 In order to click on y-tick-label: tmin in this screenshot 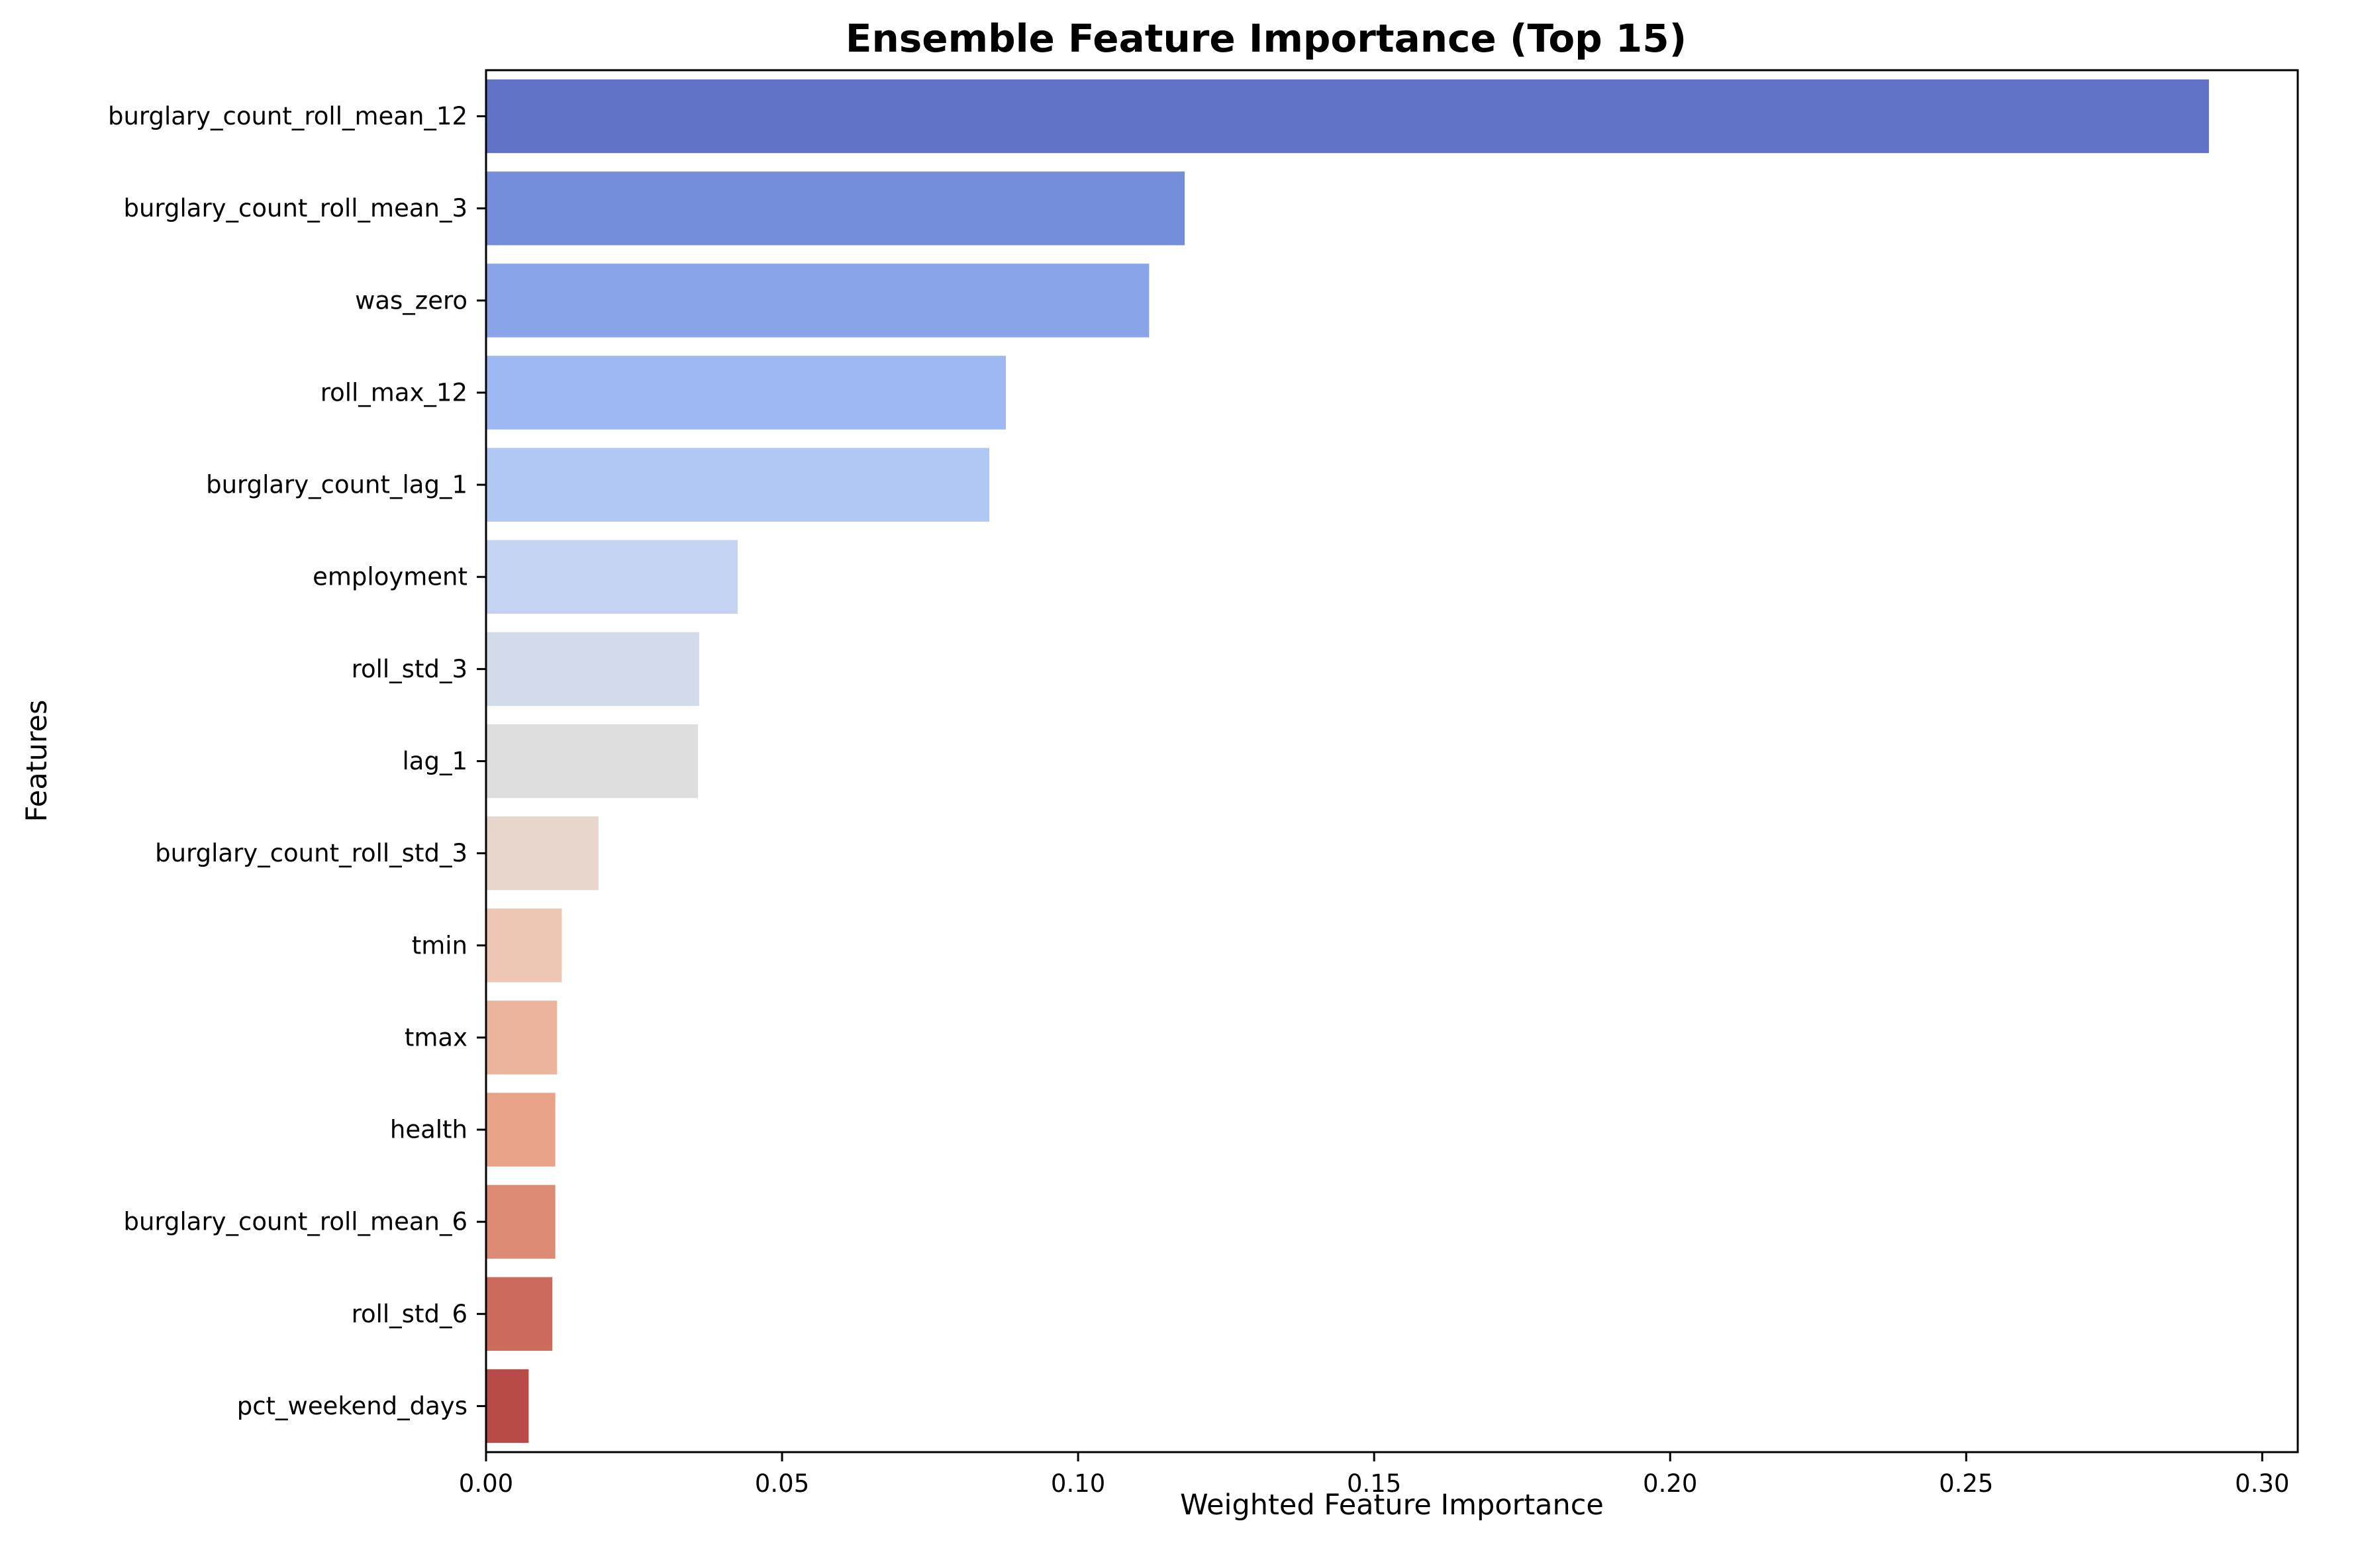, I will do `click(439, 945)`.